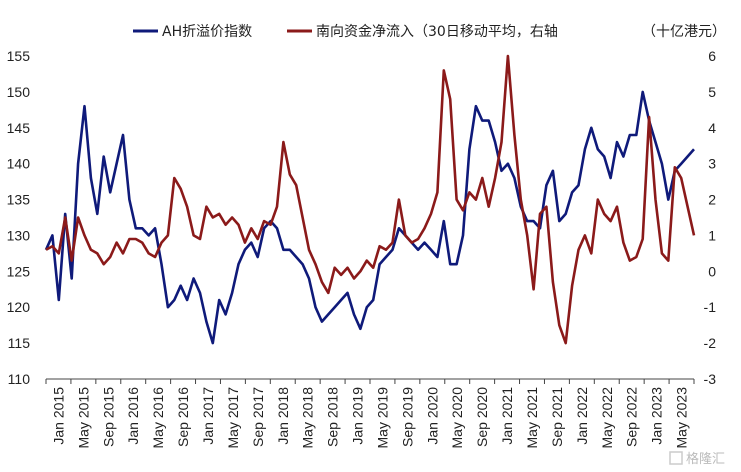 Image resolution: width=741 pixels, height=472 pixels. I want to click on x-axis-tick-label: May 2016, so click(158, 418).